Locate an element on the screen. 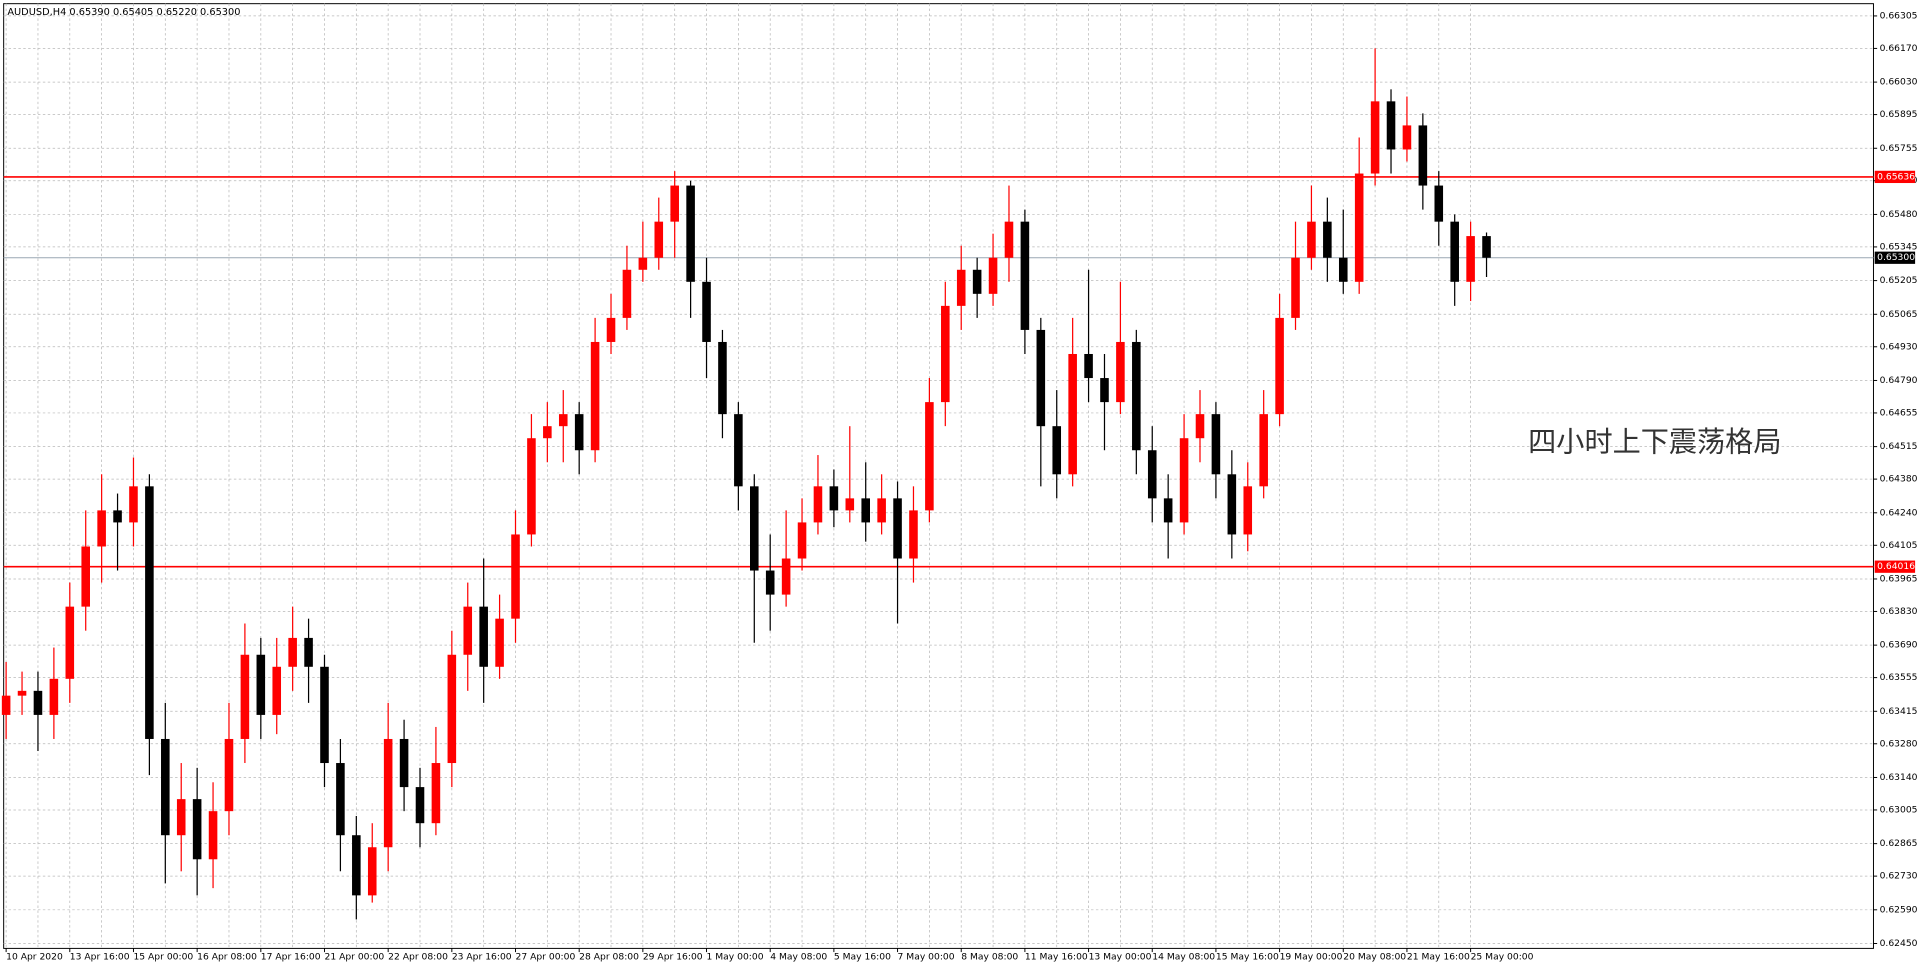 Image resolution: width=1920 pixels, height=968 pixels. y-tick-label: 0.65065 is located at coordinates (1899, 314).